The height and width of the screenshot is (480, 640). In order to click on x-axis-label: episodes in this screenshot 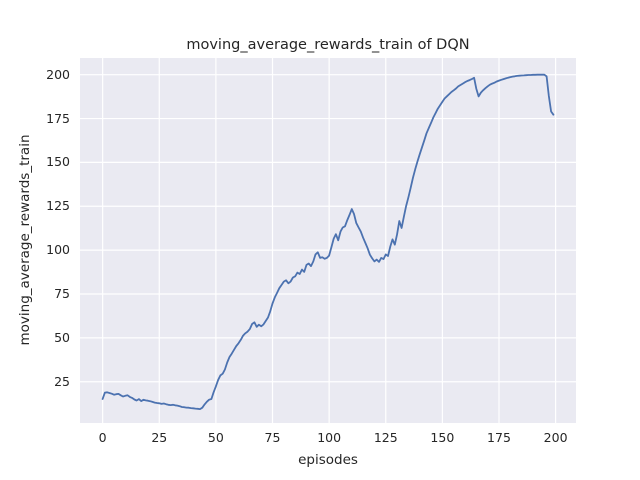, I will do `click(328, 460)`.